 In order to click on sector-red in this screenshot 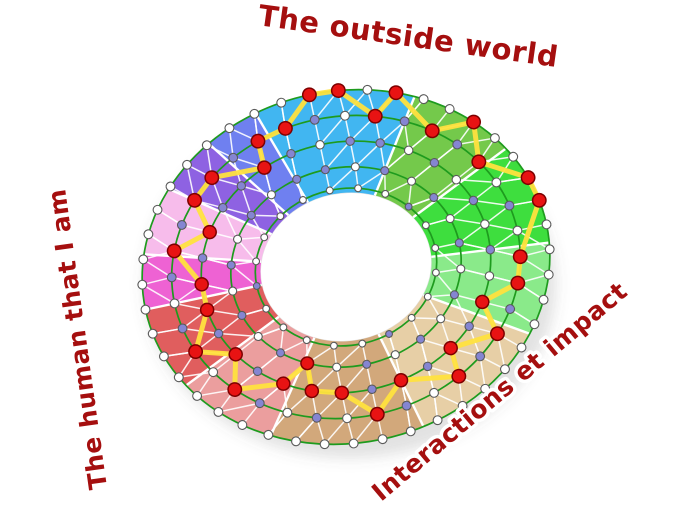, I will do `click(216, 337)`.